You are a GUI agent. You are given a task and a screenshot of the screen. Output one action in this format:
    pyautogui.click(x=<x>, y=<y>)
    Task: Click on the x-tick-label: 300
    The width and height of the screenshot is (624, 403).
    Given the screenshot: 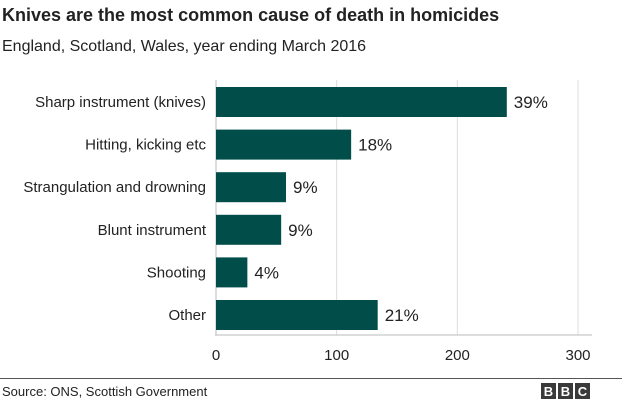 What is the action you would take?
    pyautogui.click(x=577, y=355)
    